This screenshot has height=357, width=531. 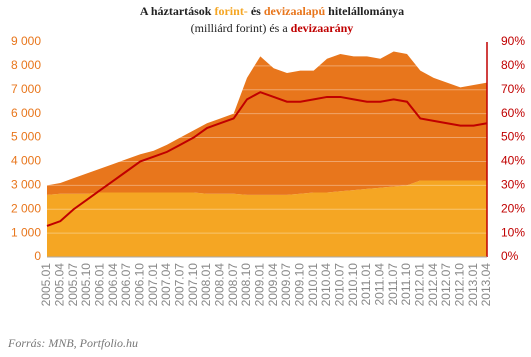 I want to click on x-tick-label: 2008.04, so click(x=220, y=285).